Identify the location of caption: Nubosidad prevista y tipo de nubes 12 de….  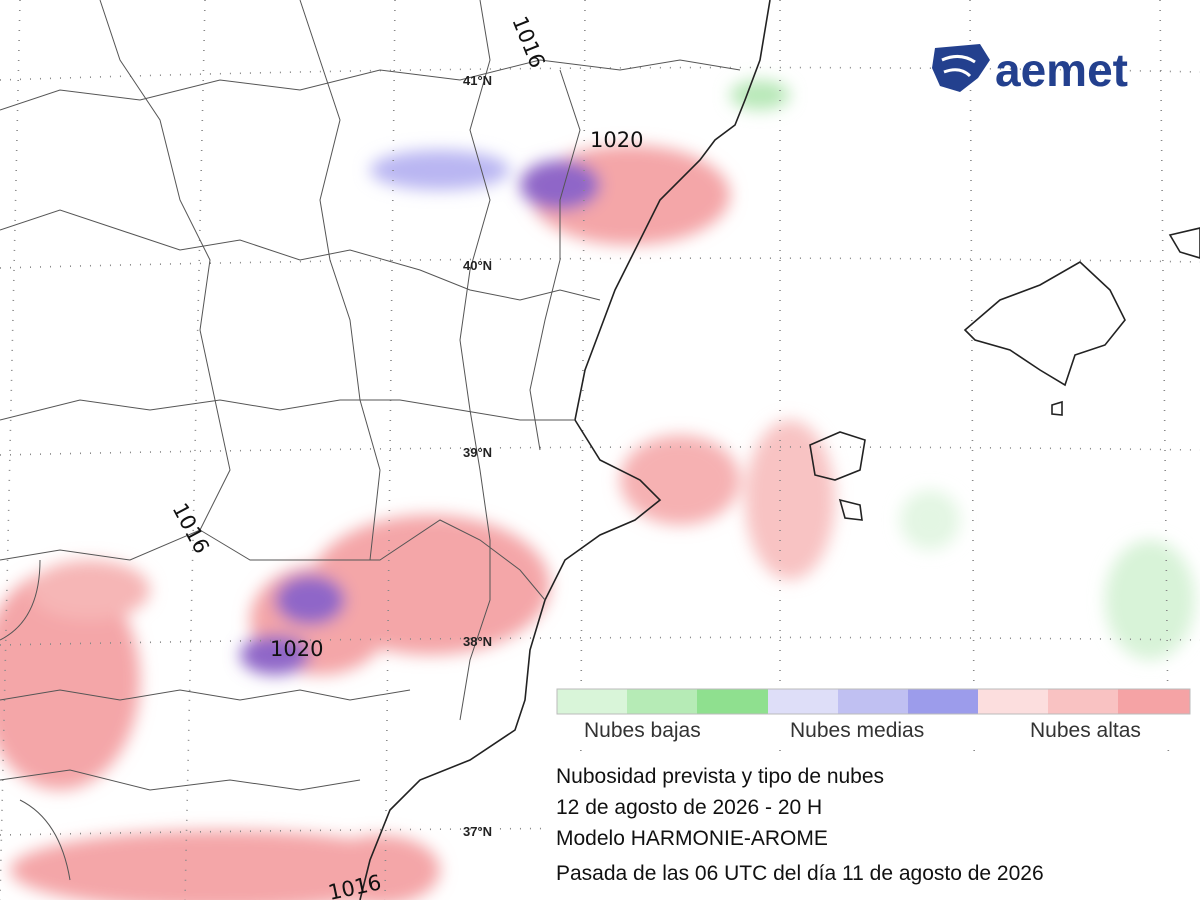
(874, 826).